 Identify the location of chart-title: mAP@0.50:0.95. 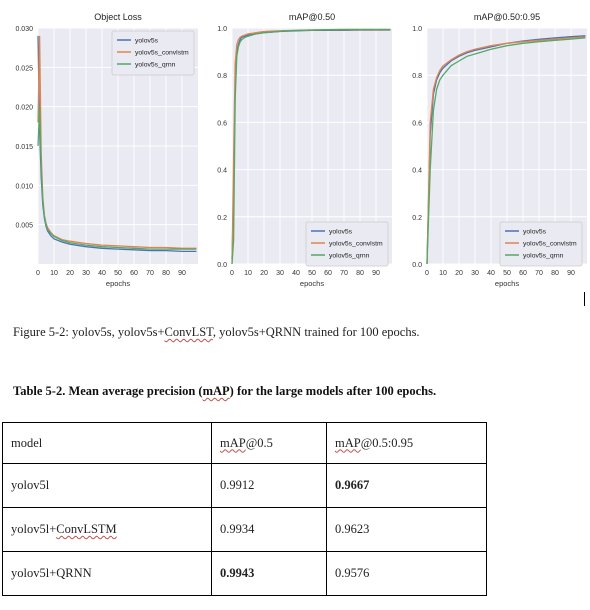
(507, 17).